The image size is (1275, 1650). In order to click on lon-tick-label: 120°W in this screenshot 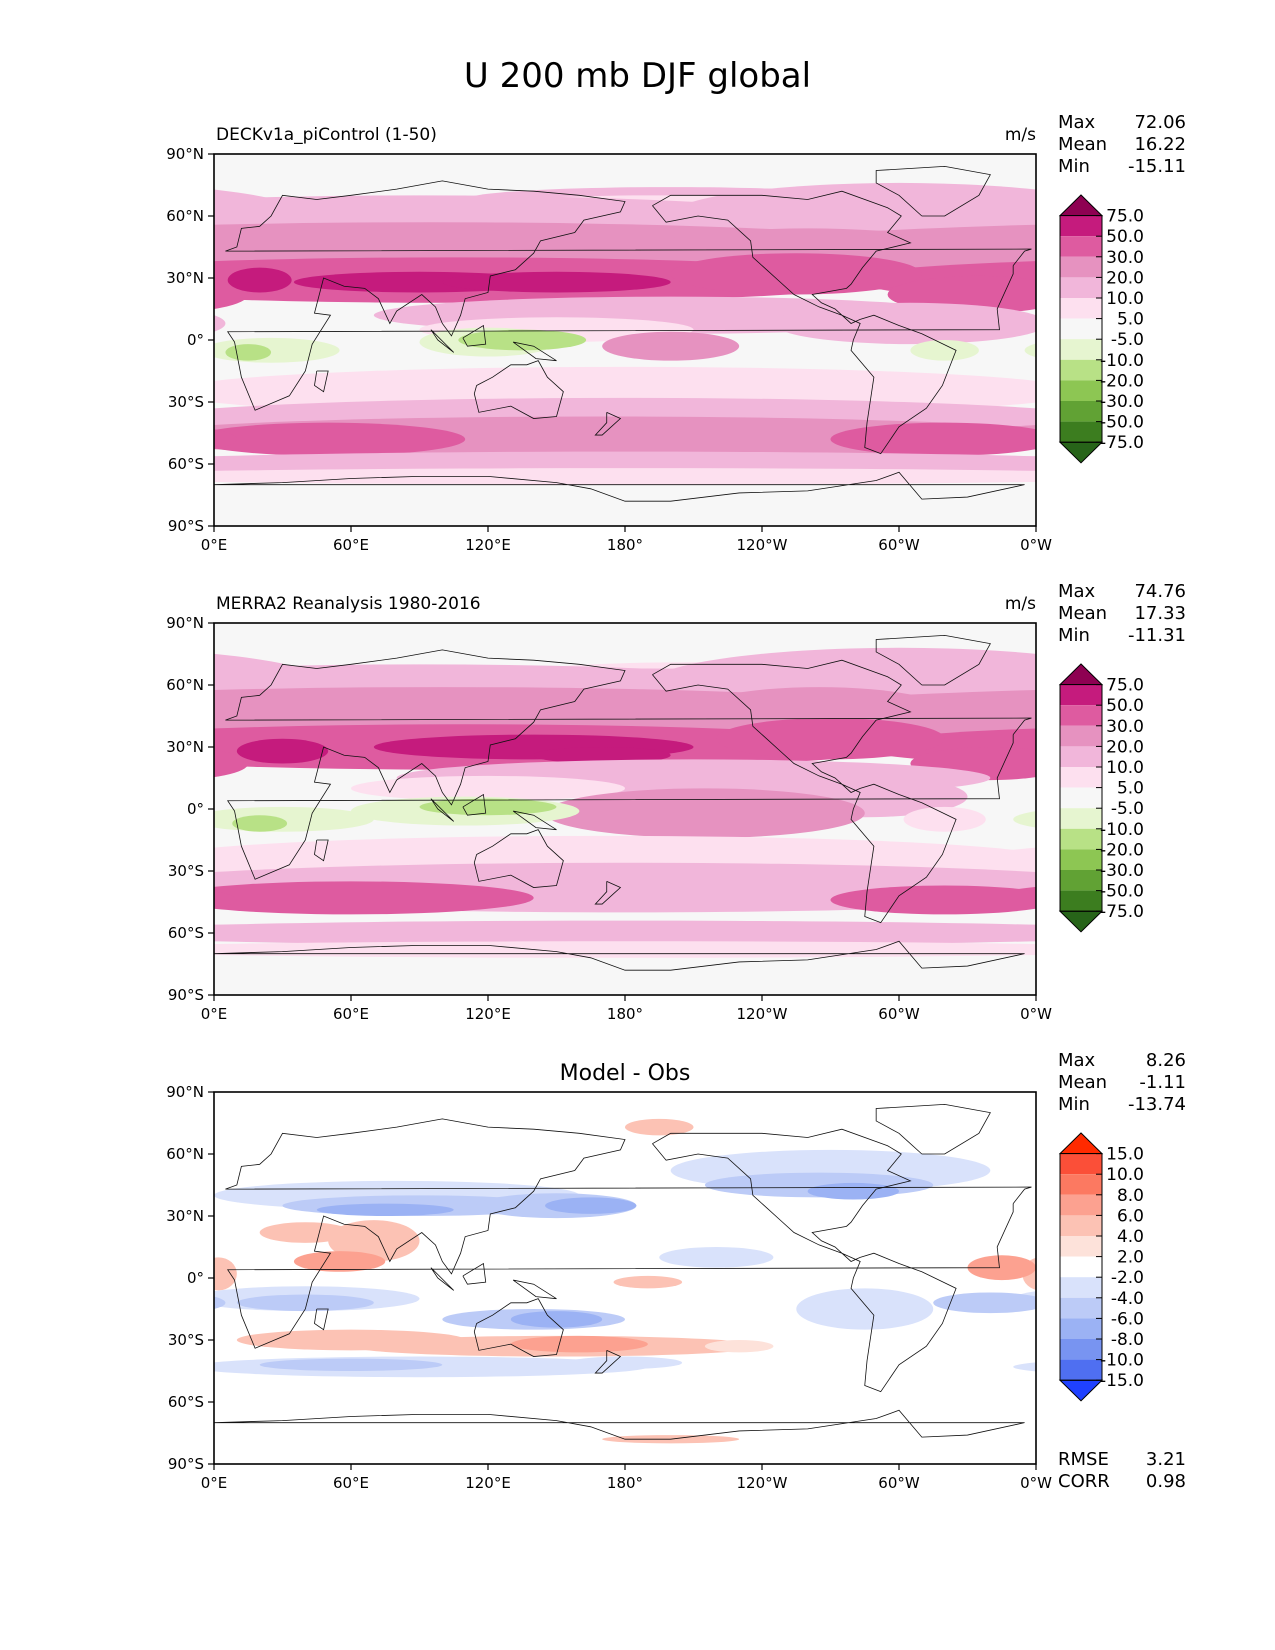, I will do `click(762, 545)`.